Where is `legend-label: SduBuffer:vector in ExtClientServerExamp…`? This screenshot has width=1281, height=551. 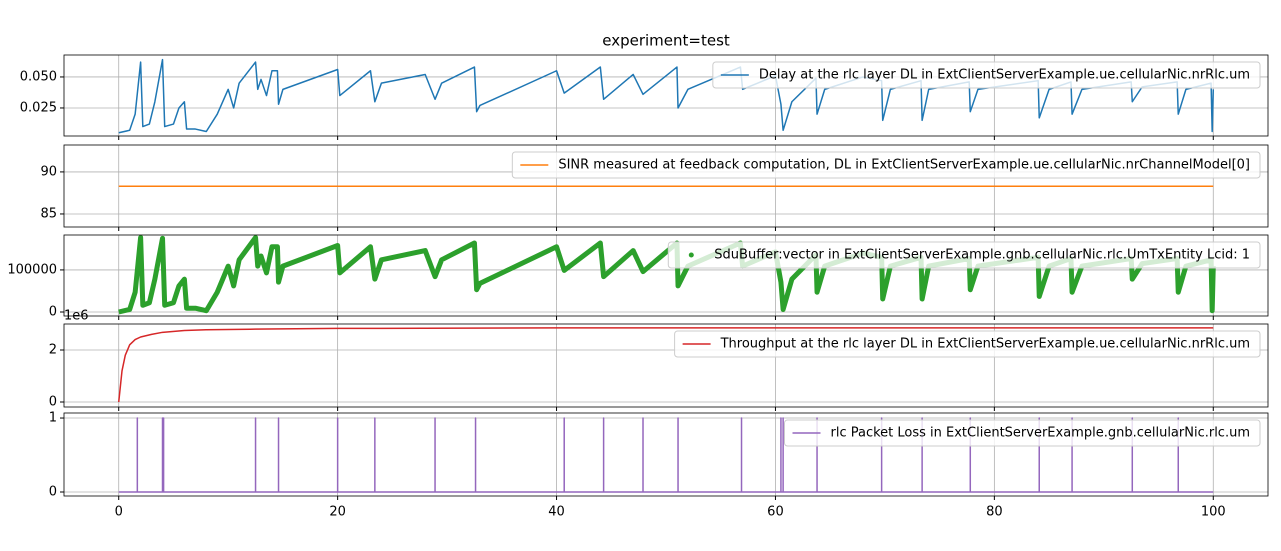
legend-label: SduBuffer:vector in ExtClientServerExamp… is located at coordinates (982, 255).